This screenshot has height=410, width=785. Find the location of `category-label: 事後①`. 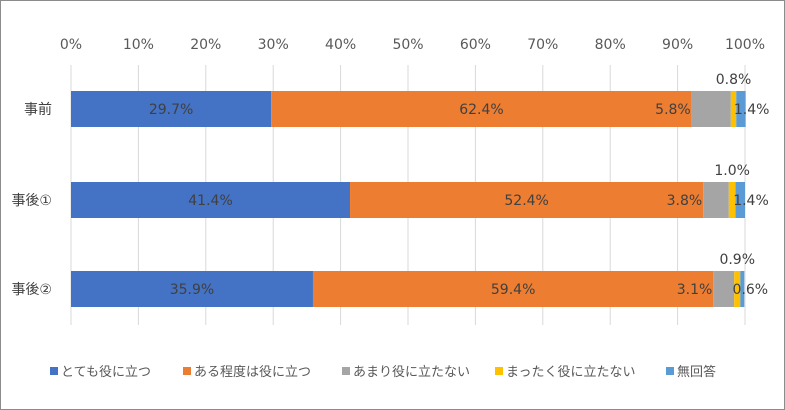

category-label: 事後① is located at coordinates (31, 201).